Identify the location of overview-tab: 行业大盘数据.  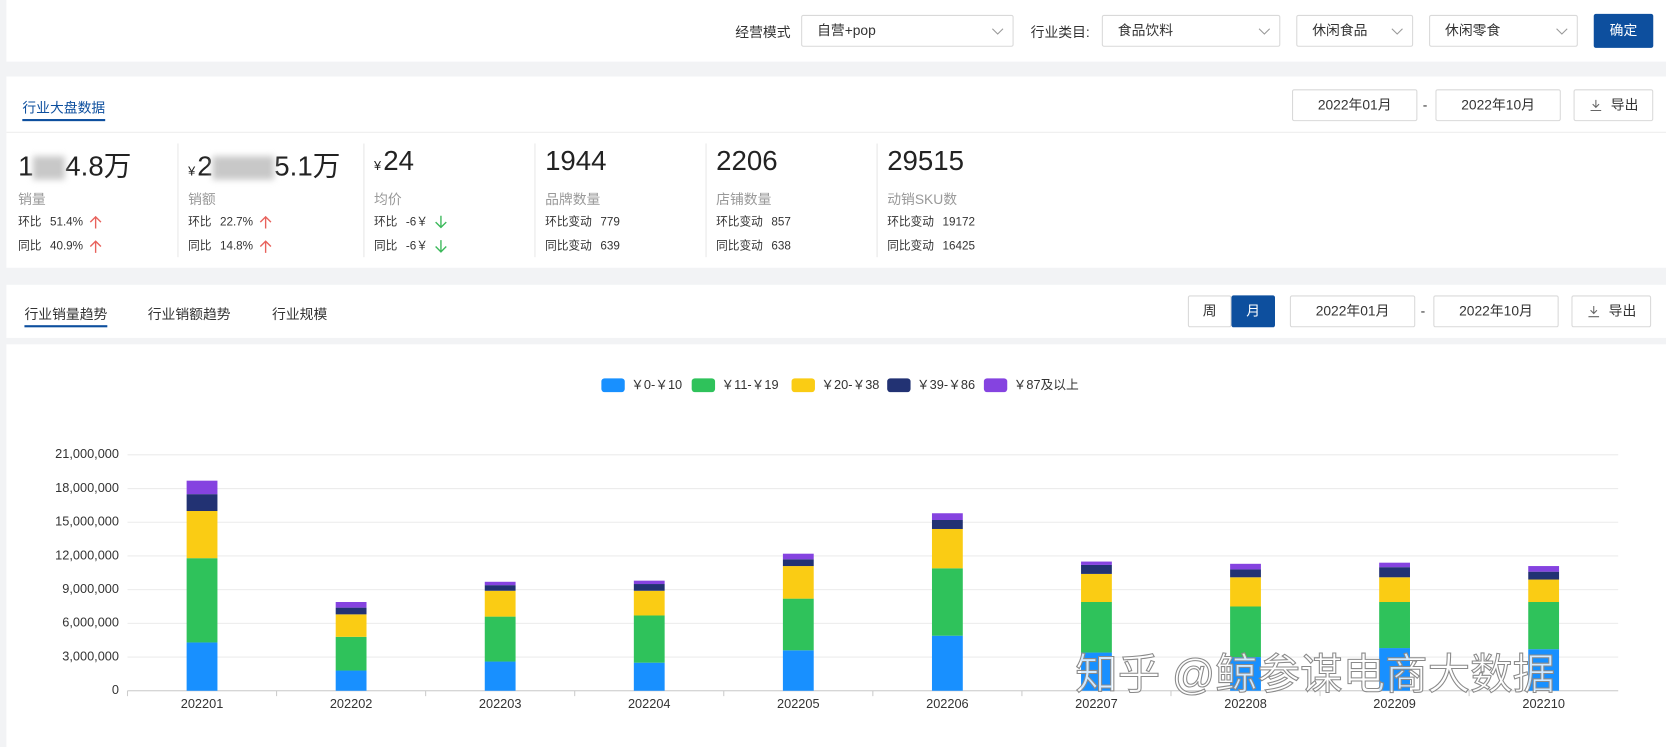
(64, 109).